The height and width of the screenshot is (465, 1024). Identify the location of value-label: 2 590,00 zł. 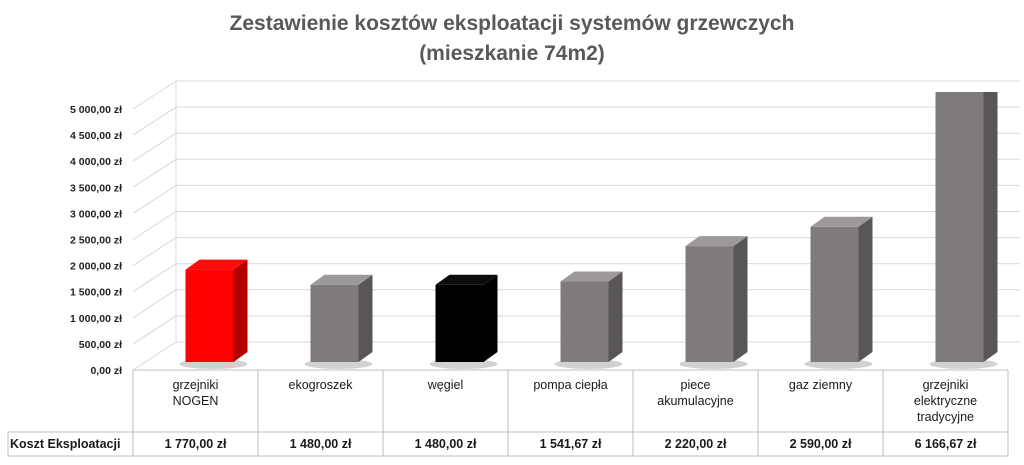
(820, 444).